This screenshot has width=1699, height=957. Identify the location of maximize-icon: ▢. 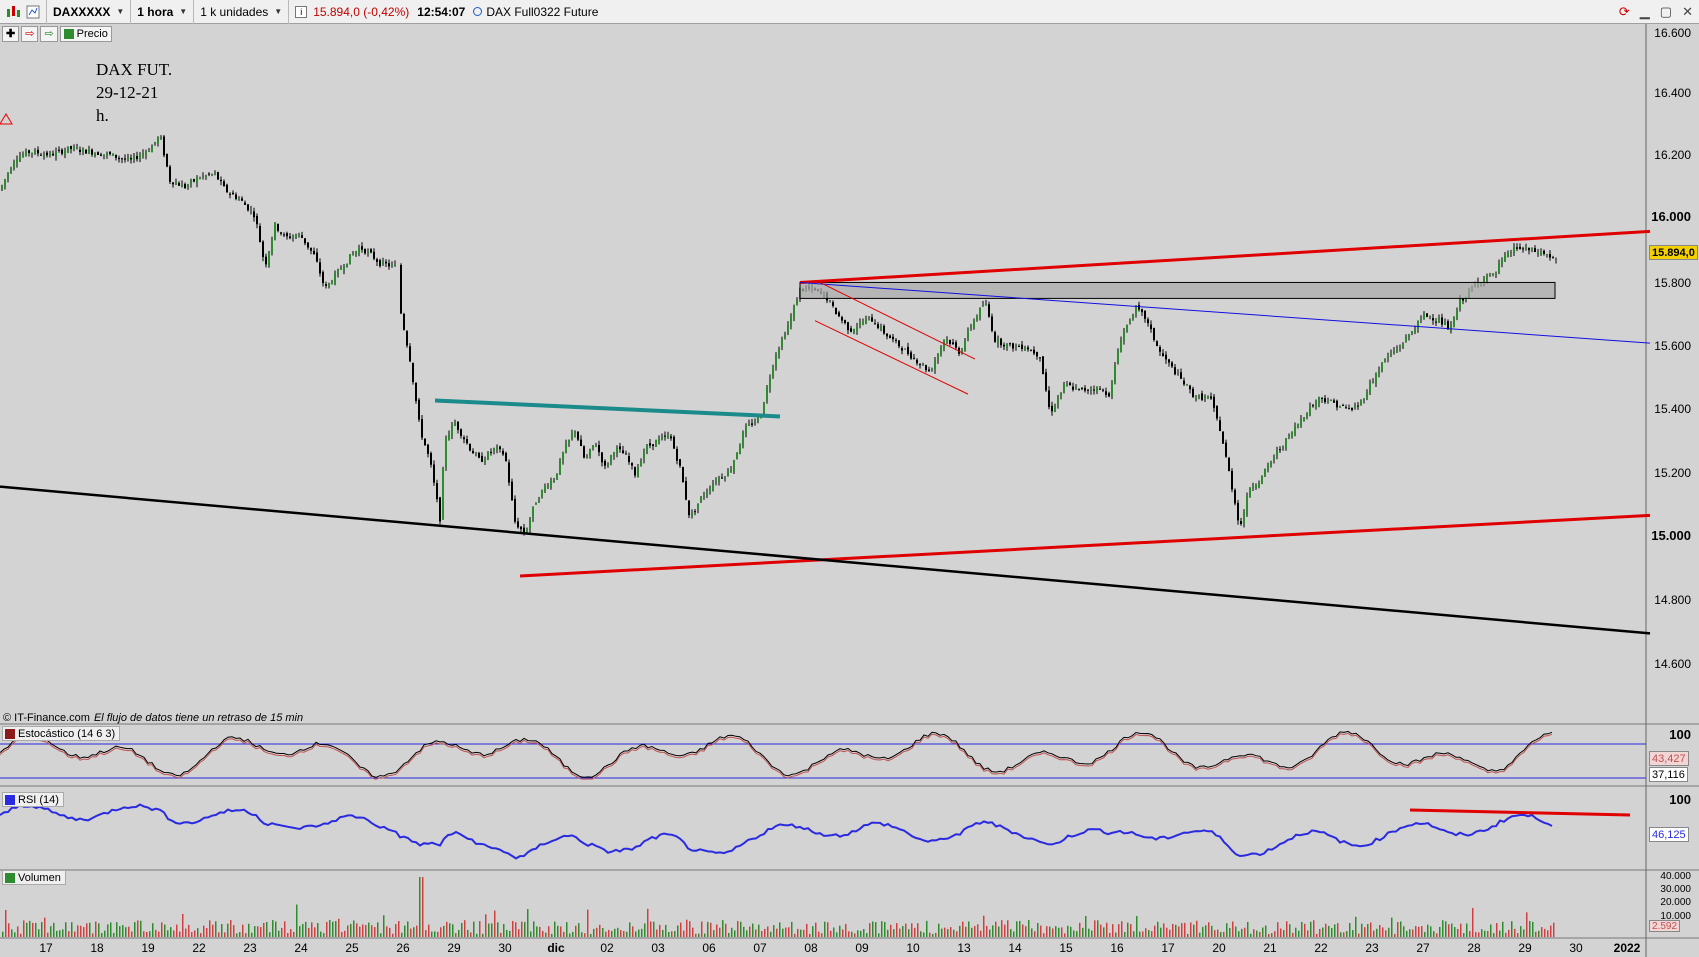
(1666, 11).